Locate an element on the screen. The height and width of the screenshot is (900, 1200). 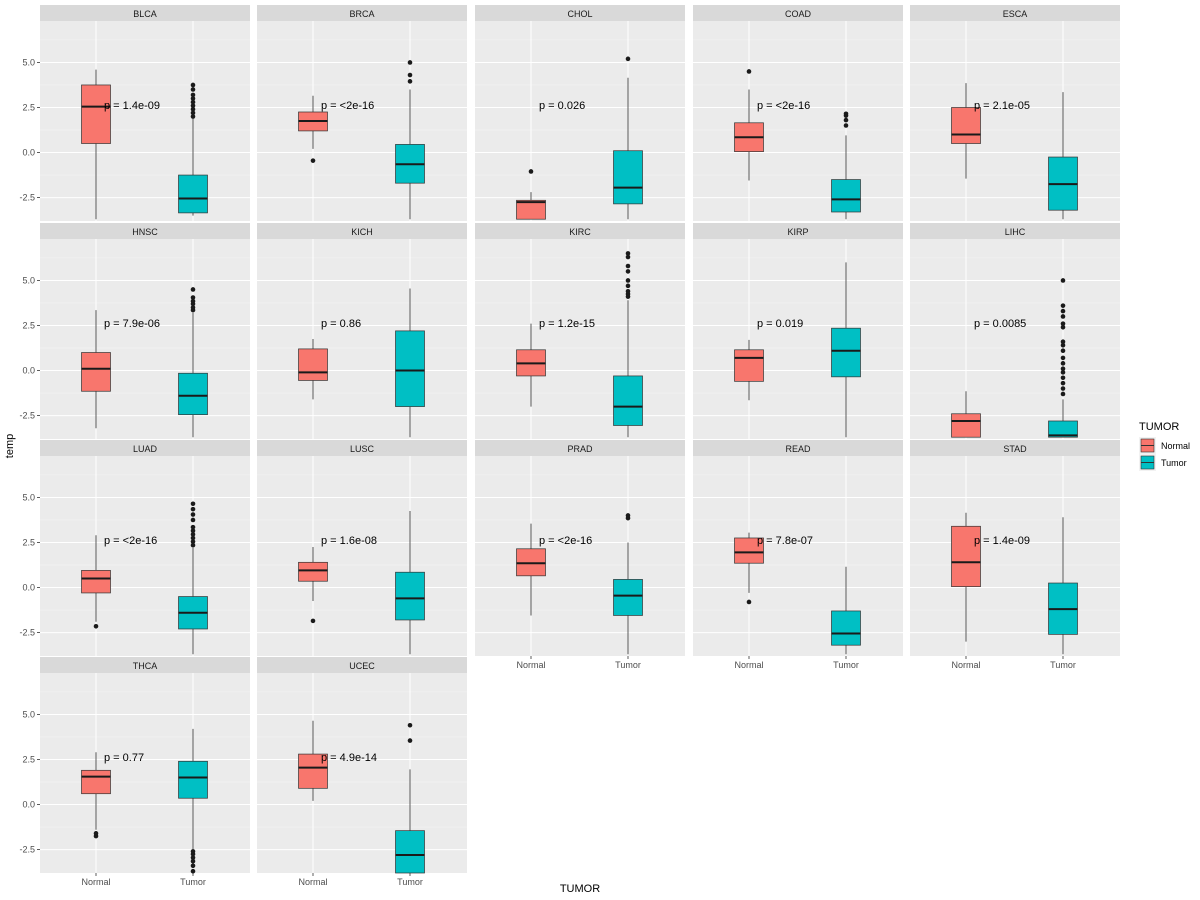
facet-panel-coad: COAD p = <2e-16 is located at coordinates (798, 113).